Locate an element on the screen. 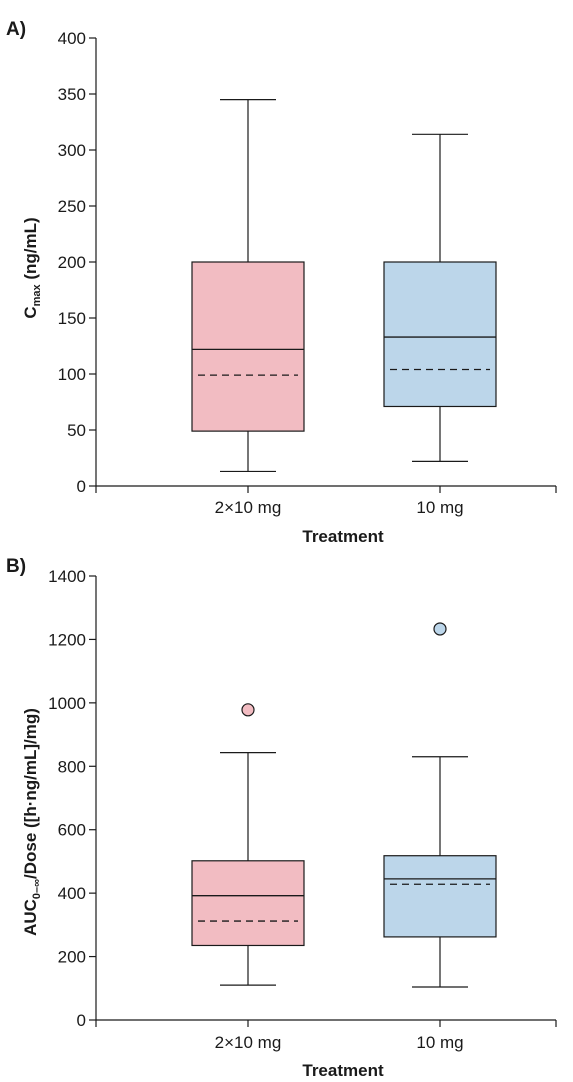  panel-a-y-tick-label: 300 is located at coordinates (72, 150).